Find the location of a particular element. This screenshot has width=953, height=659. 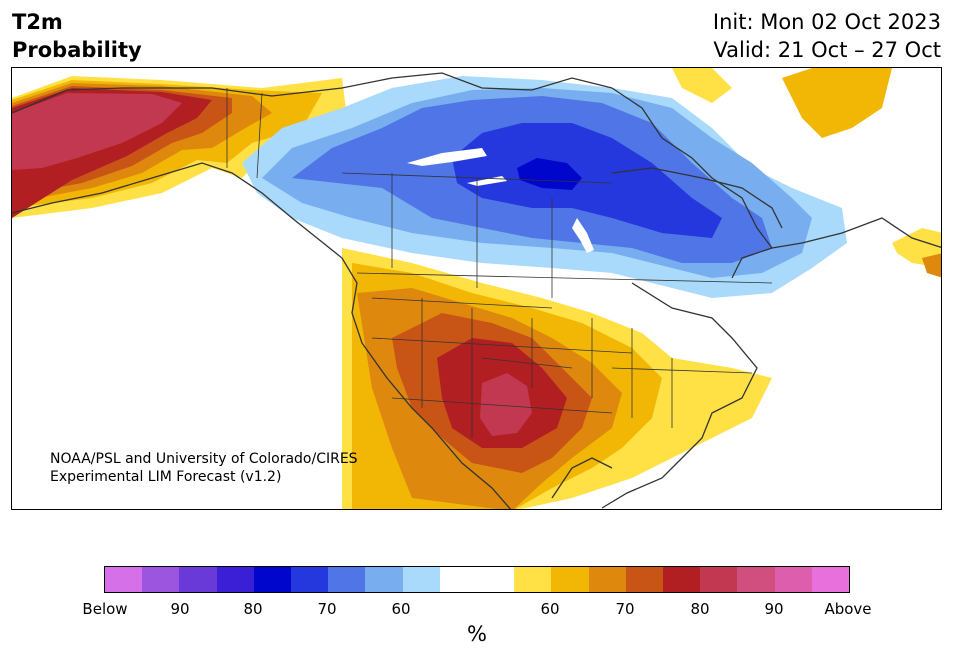

map-title: T2m Probability is located at coordinates (77, 36).